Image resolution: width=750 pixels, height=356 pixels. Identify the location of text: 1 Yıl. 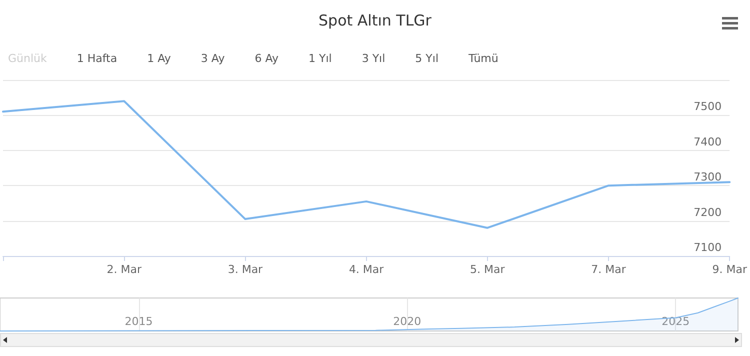
(320, 59).